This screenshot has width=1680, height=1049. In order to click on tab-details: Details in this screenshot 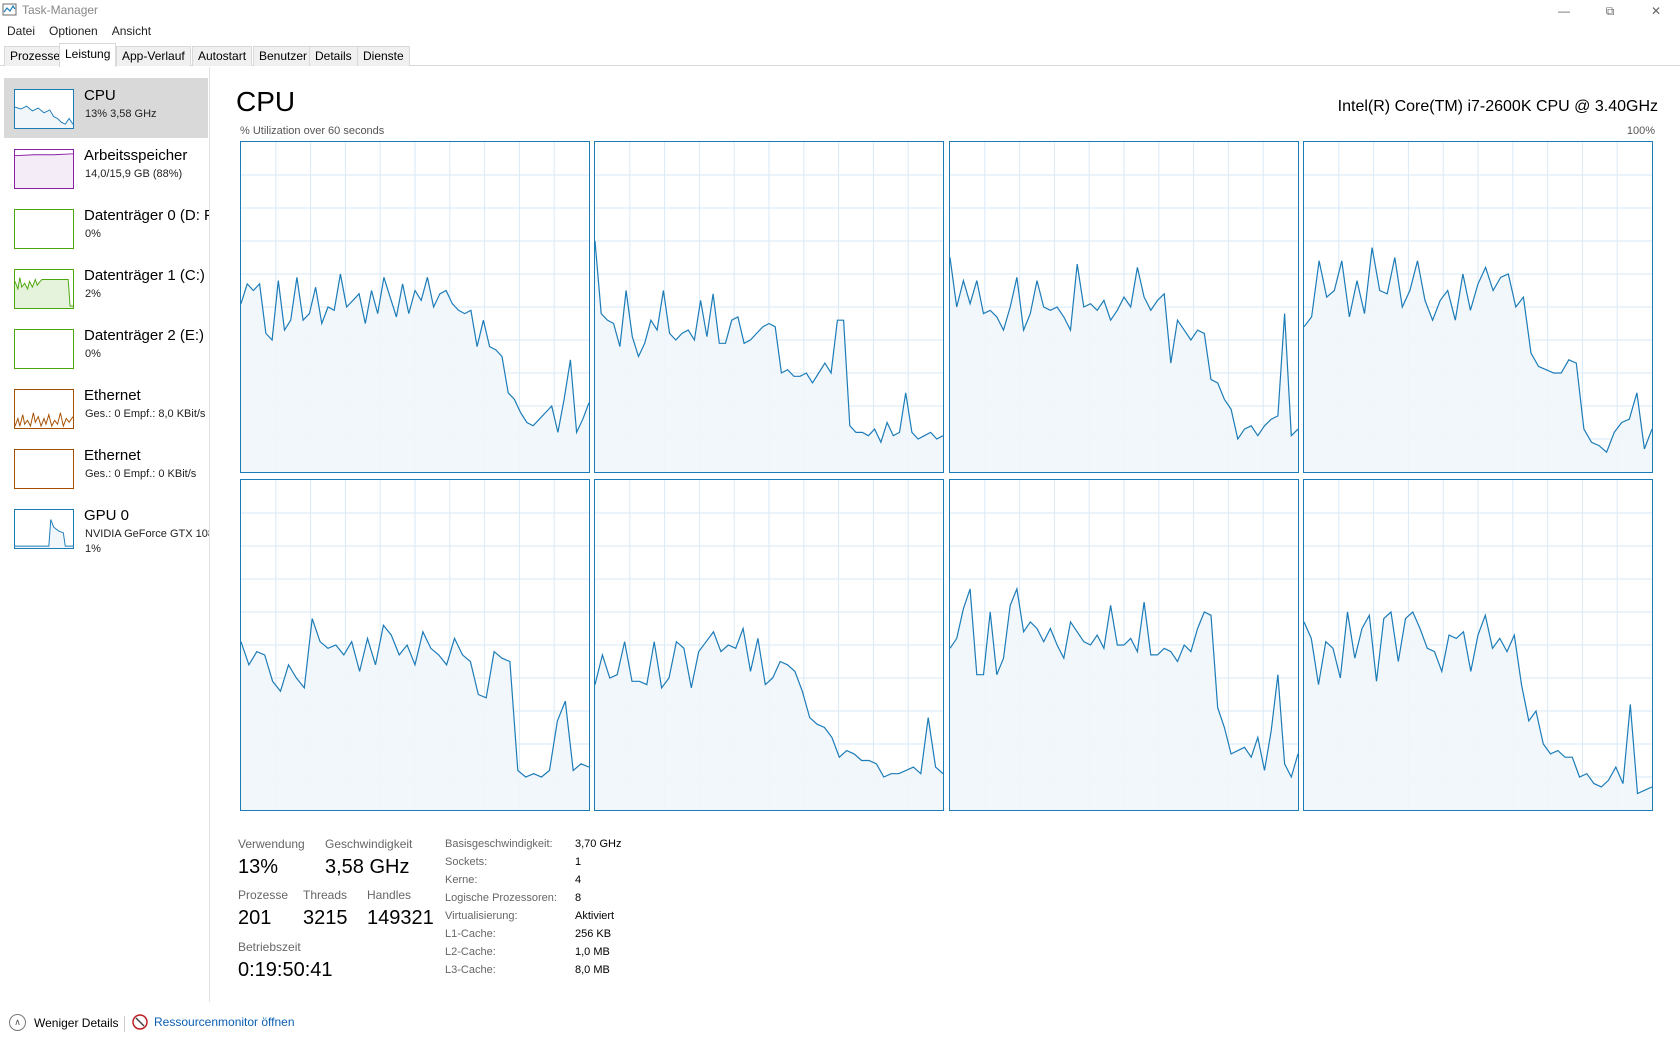, I will do `click(333, 56)`.